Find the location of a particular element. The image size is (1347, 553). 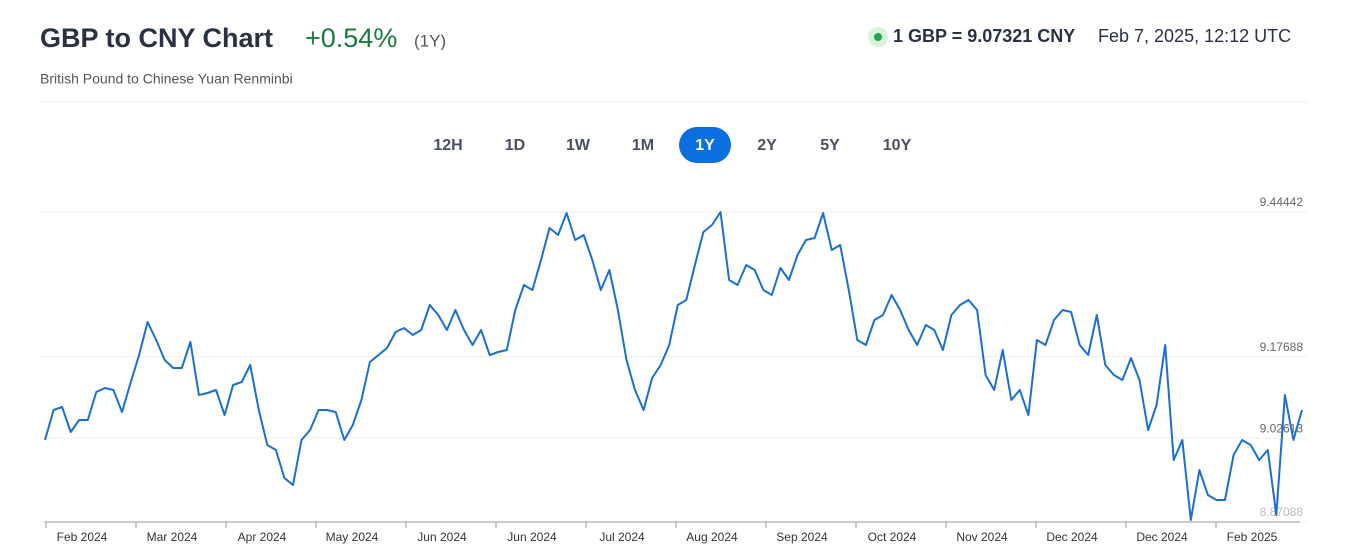

y-tick-label: 8.87088 is located at coordinates (1282, 512).